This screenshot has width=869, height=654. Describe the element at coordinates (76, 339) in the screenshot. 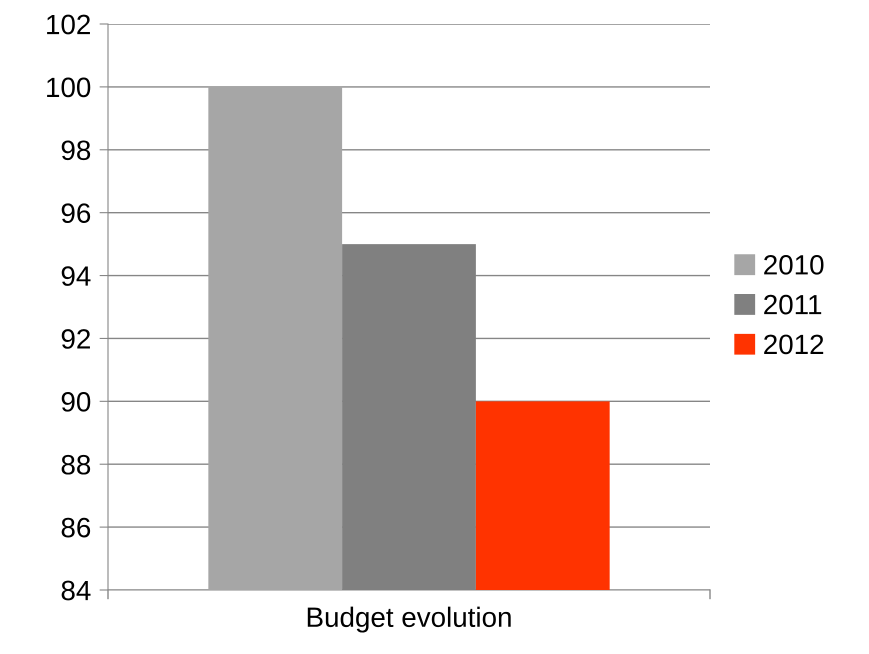

I see `y-tick-label: 92` at that location.